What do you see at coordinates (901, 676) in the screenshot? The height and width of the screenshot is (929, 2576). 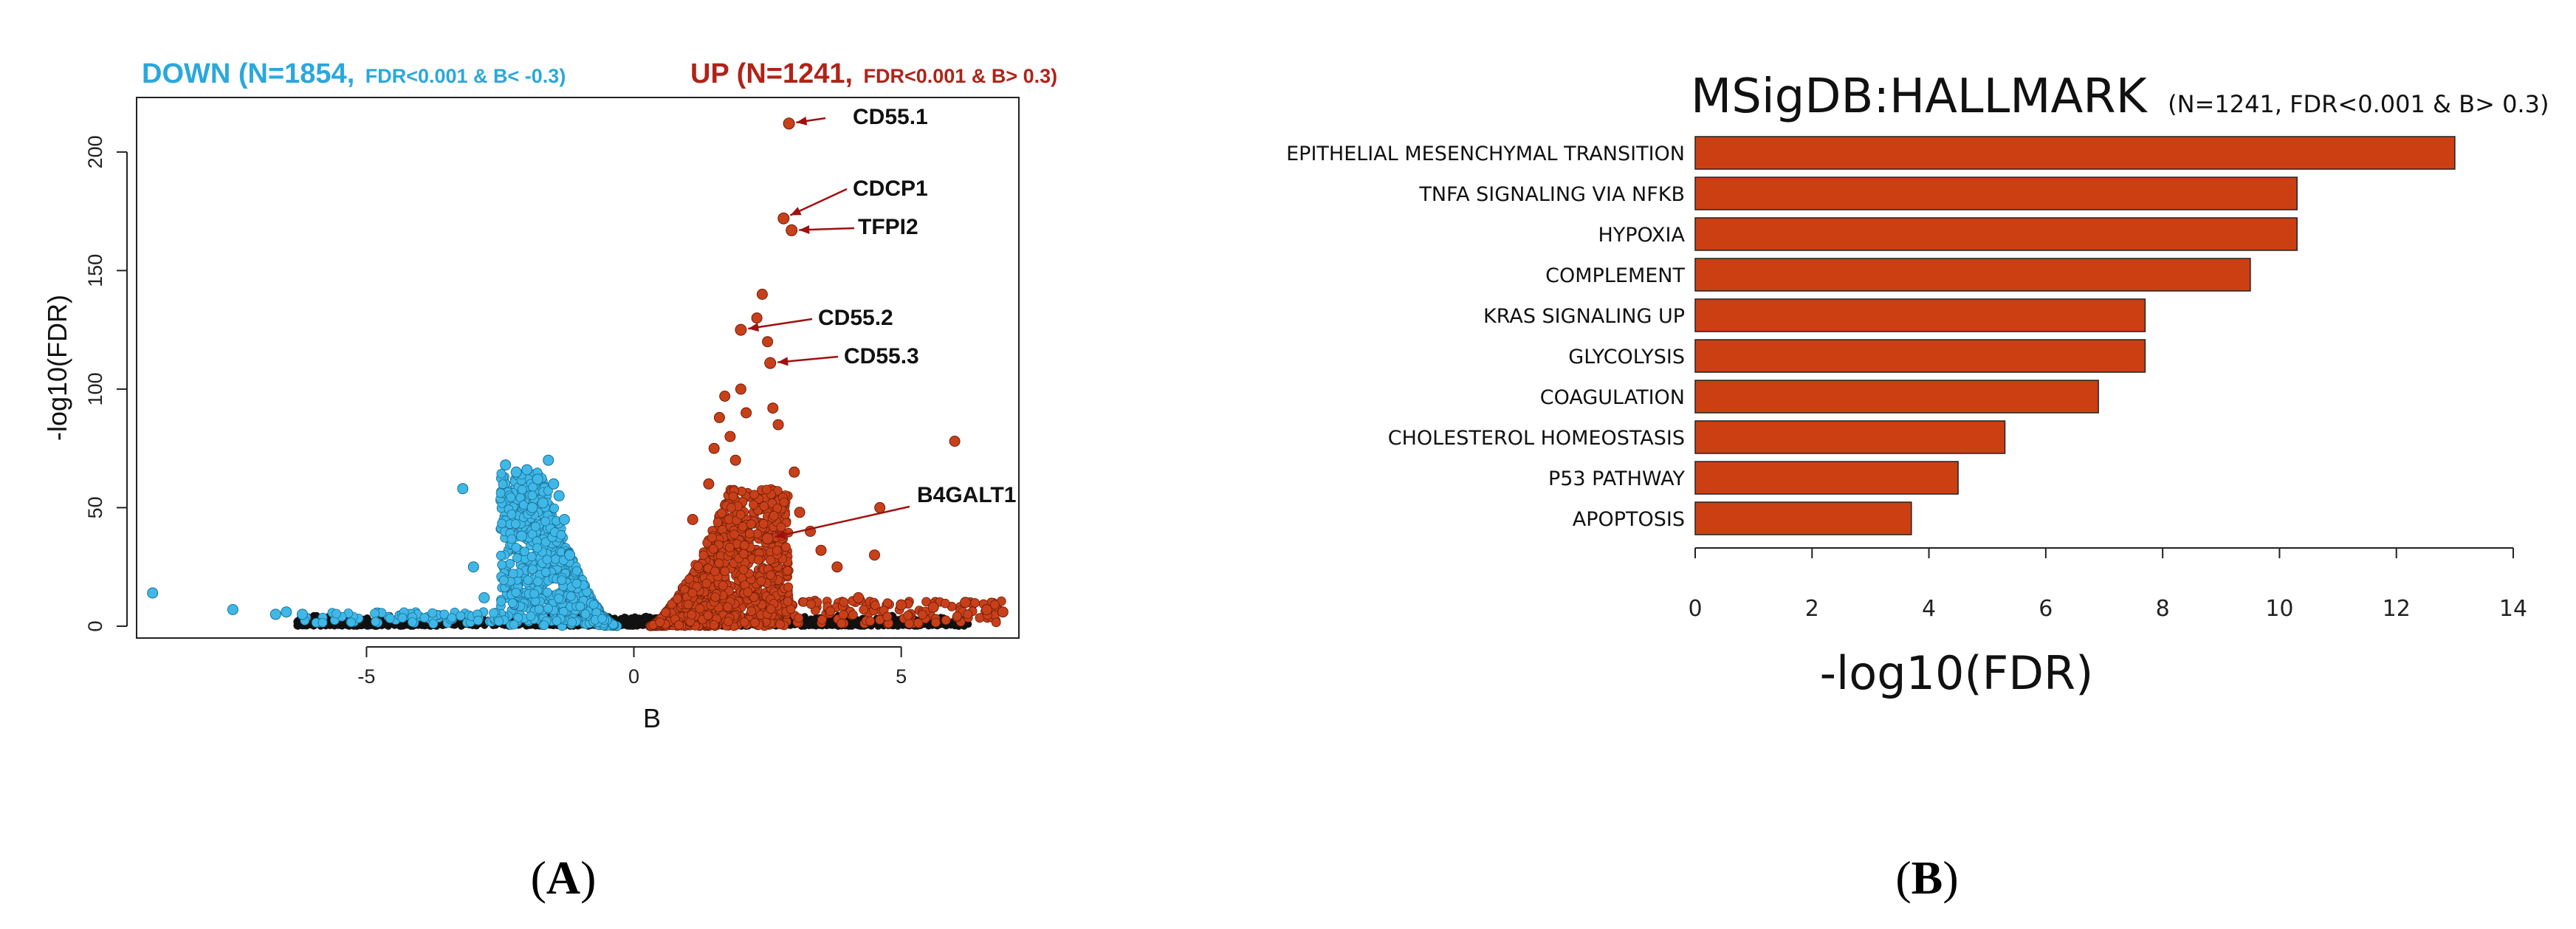 I see `x-tick-label: 5` at bounding box center [901, 676].